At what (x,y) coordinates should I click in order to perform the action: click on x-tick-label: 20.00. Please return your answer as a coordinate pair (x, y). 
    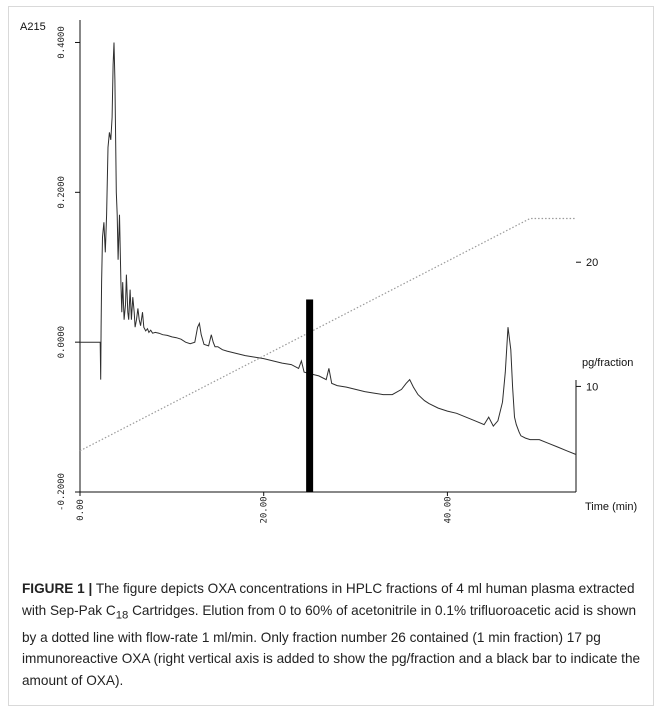
    Looking at the image, I should click on (265, 509).